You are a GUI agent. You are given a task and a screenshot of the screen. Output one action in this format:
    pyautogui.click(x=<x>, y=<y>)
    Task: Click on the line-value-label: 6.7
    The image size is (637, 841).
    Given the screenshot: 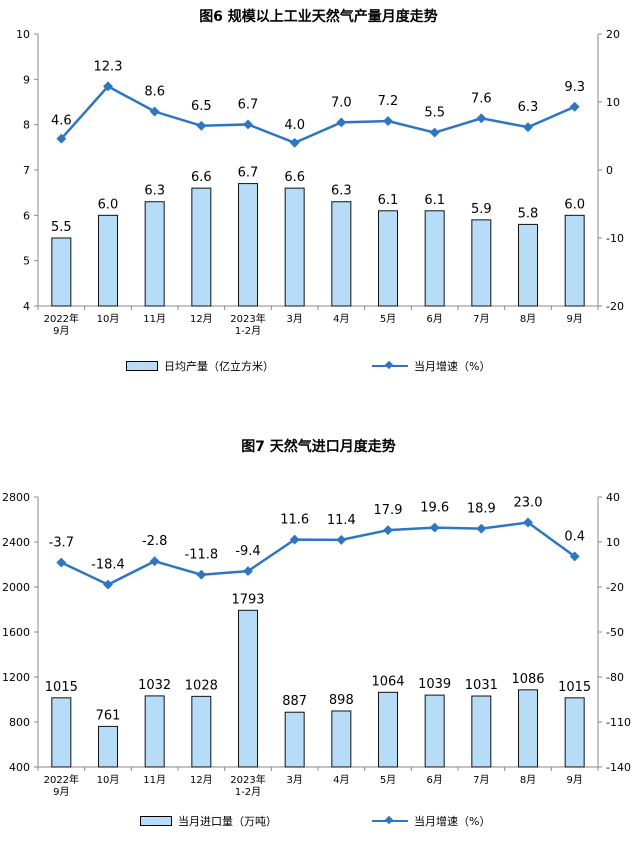 What is the action you would take?
    pyautogui.click(x=248, y=104)
    